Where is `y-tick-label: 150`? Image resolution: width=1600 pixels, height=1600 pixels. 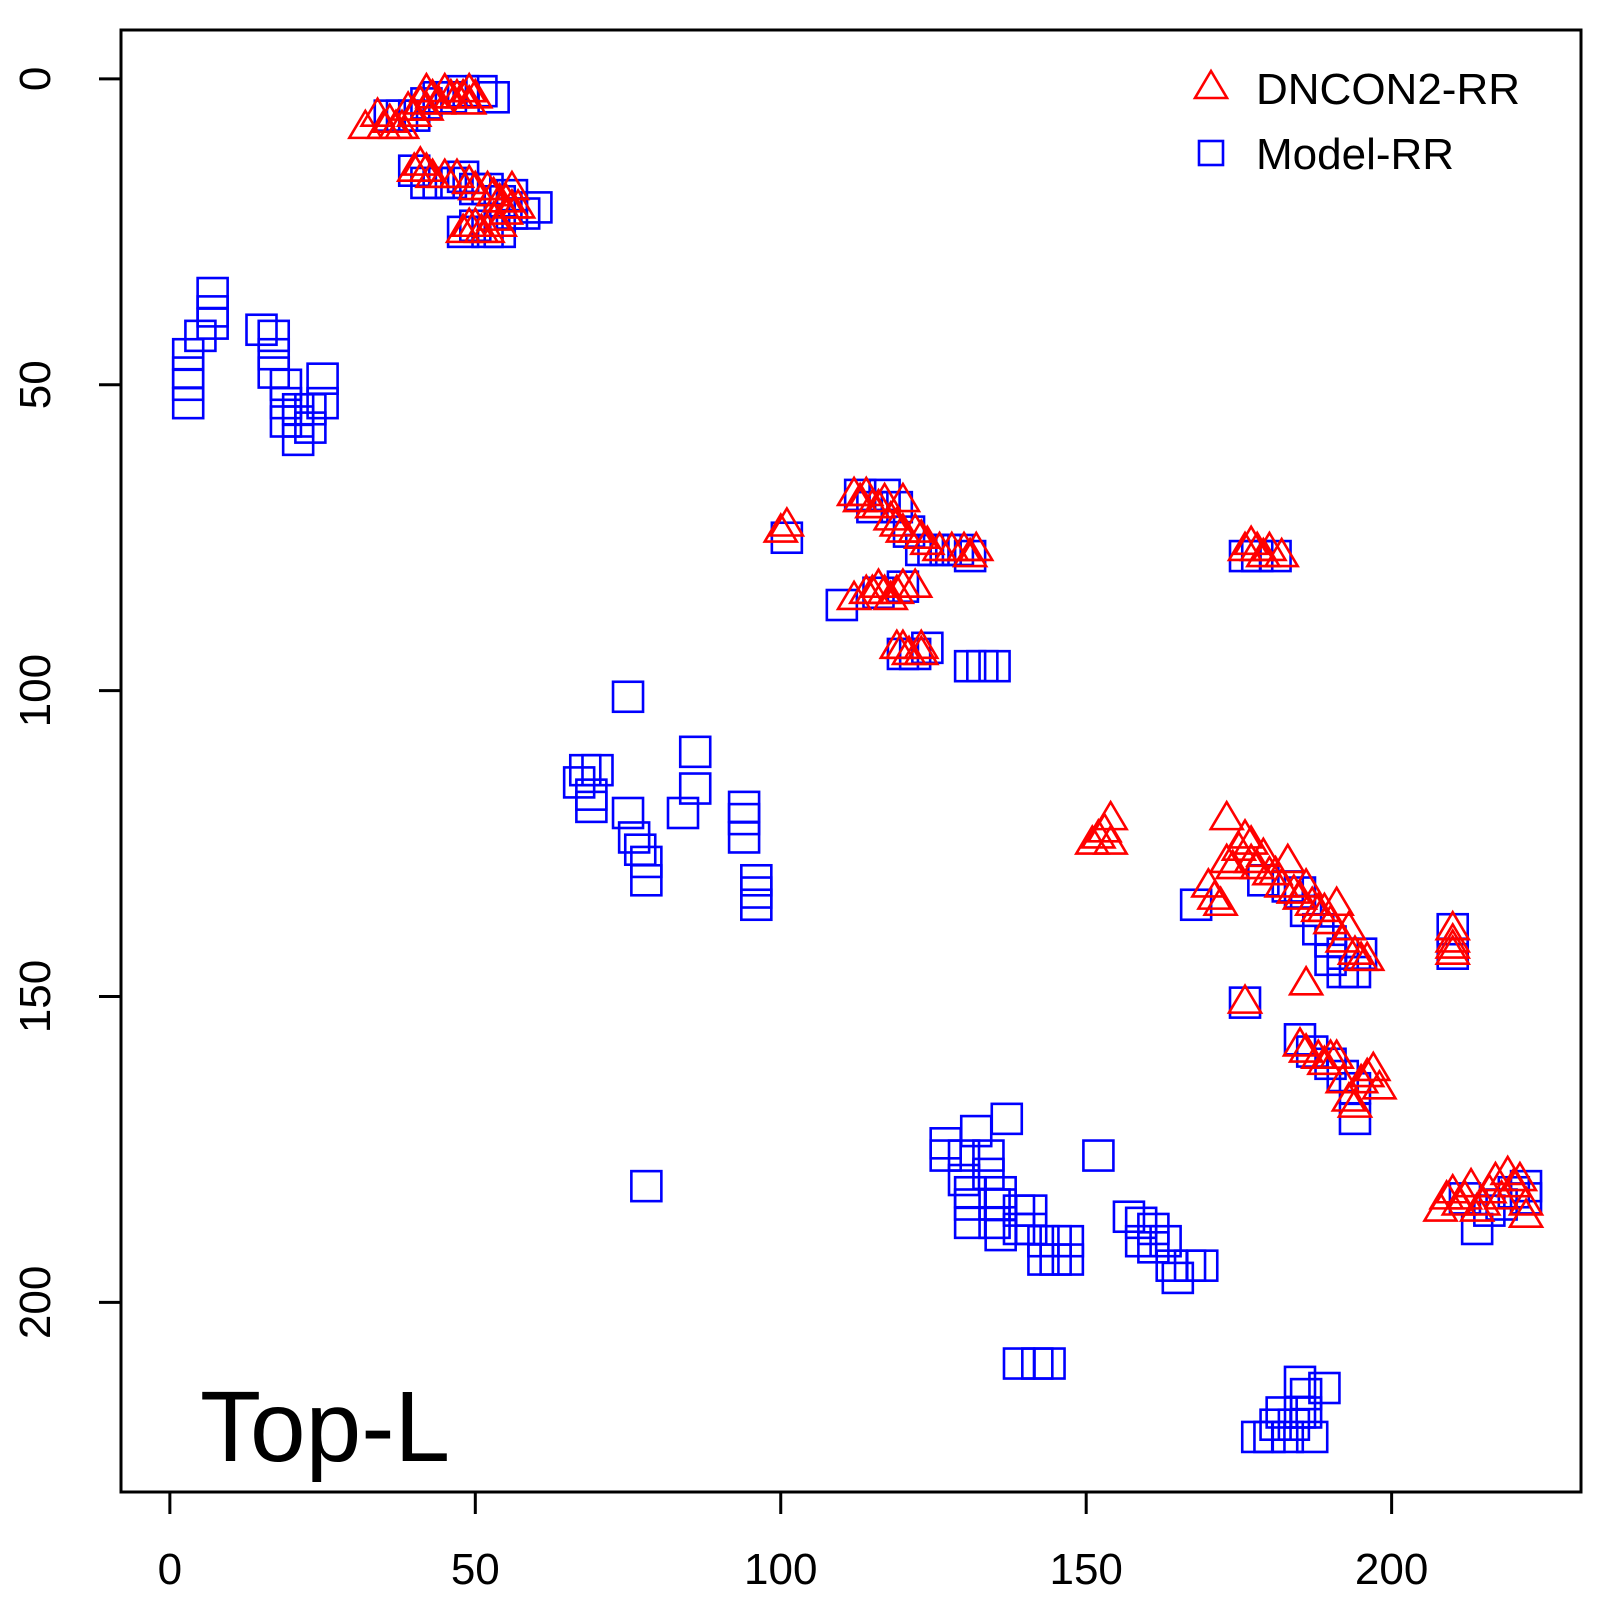 y-tick-label: 150 is located at coordinates (35, 996).